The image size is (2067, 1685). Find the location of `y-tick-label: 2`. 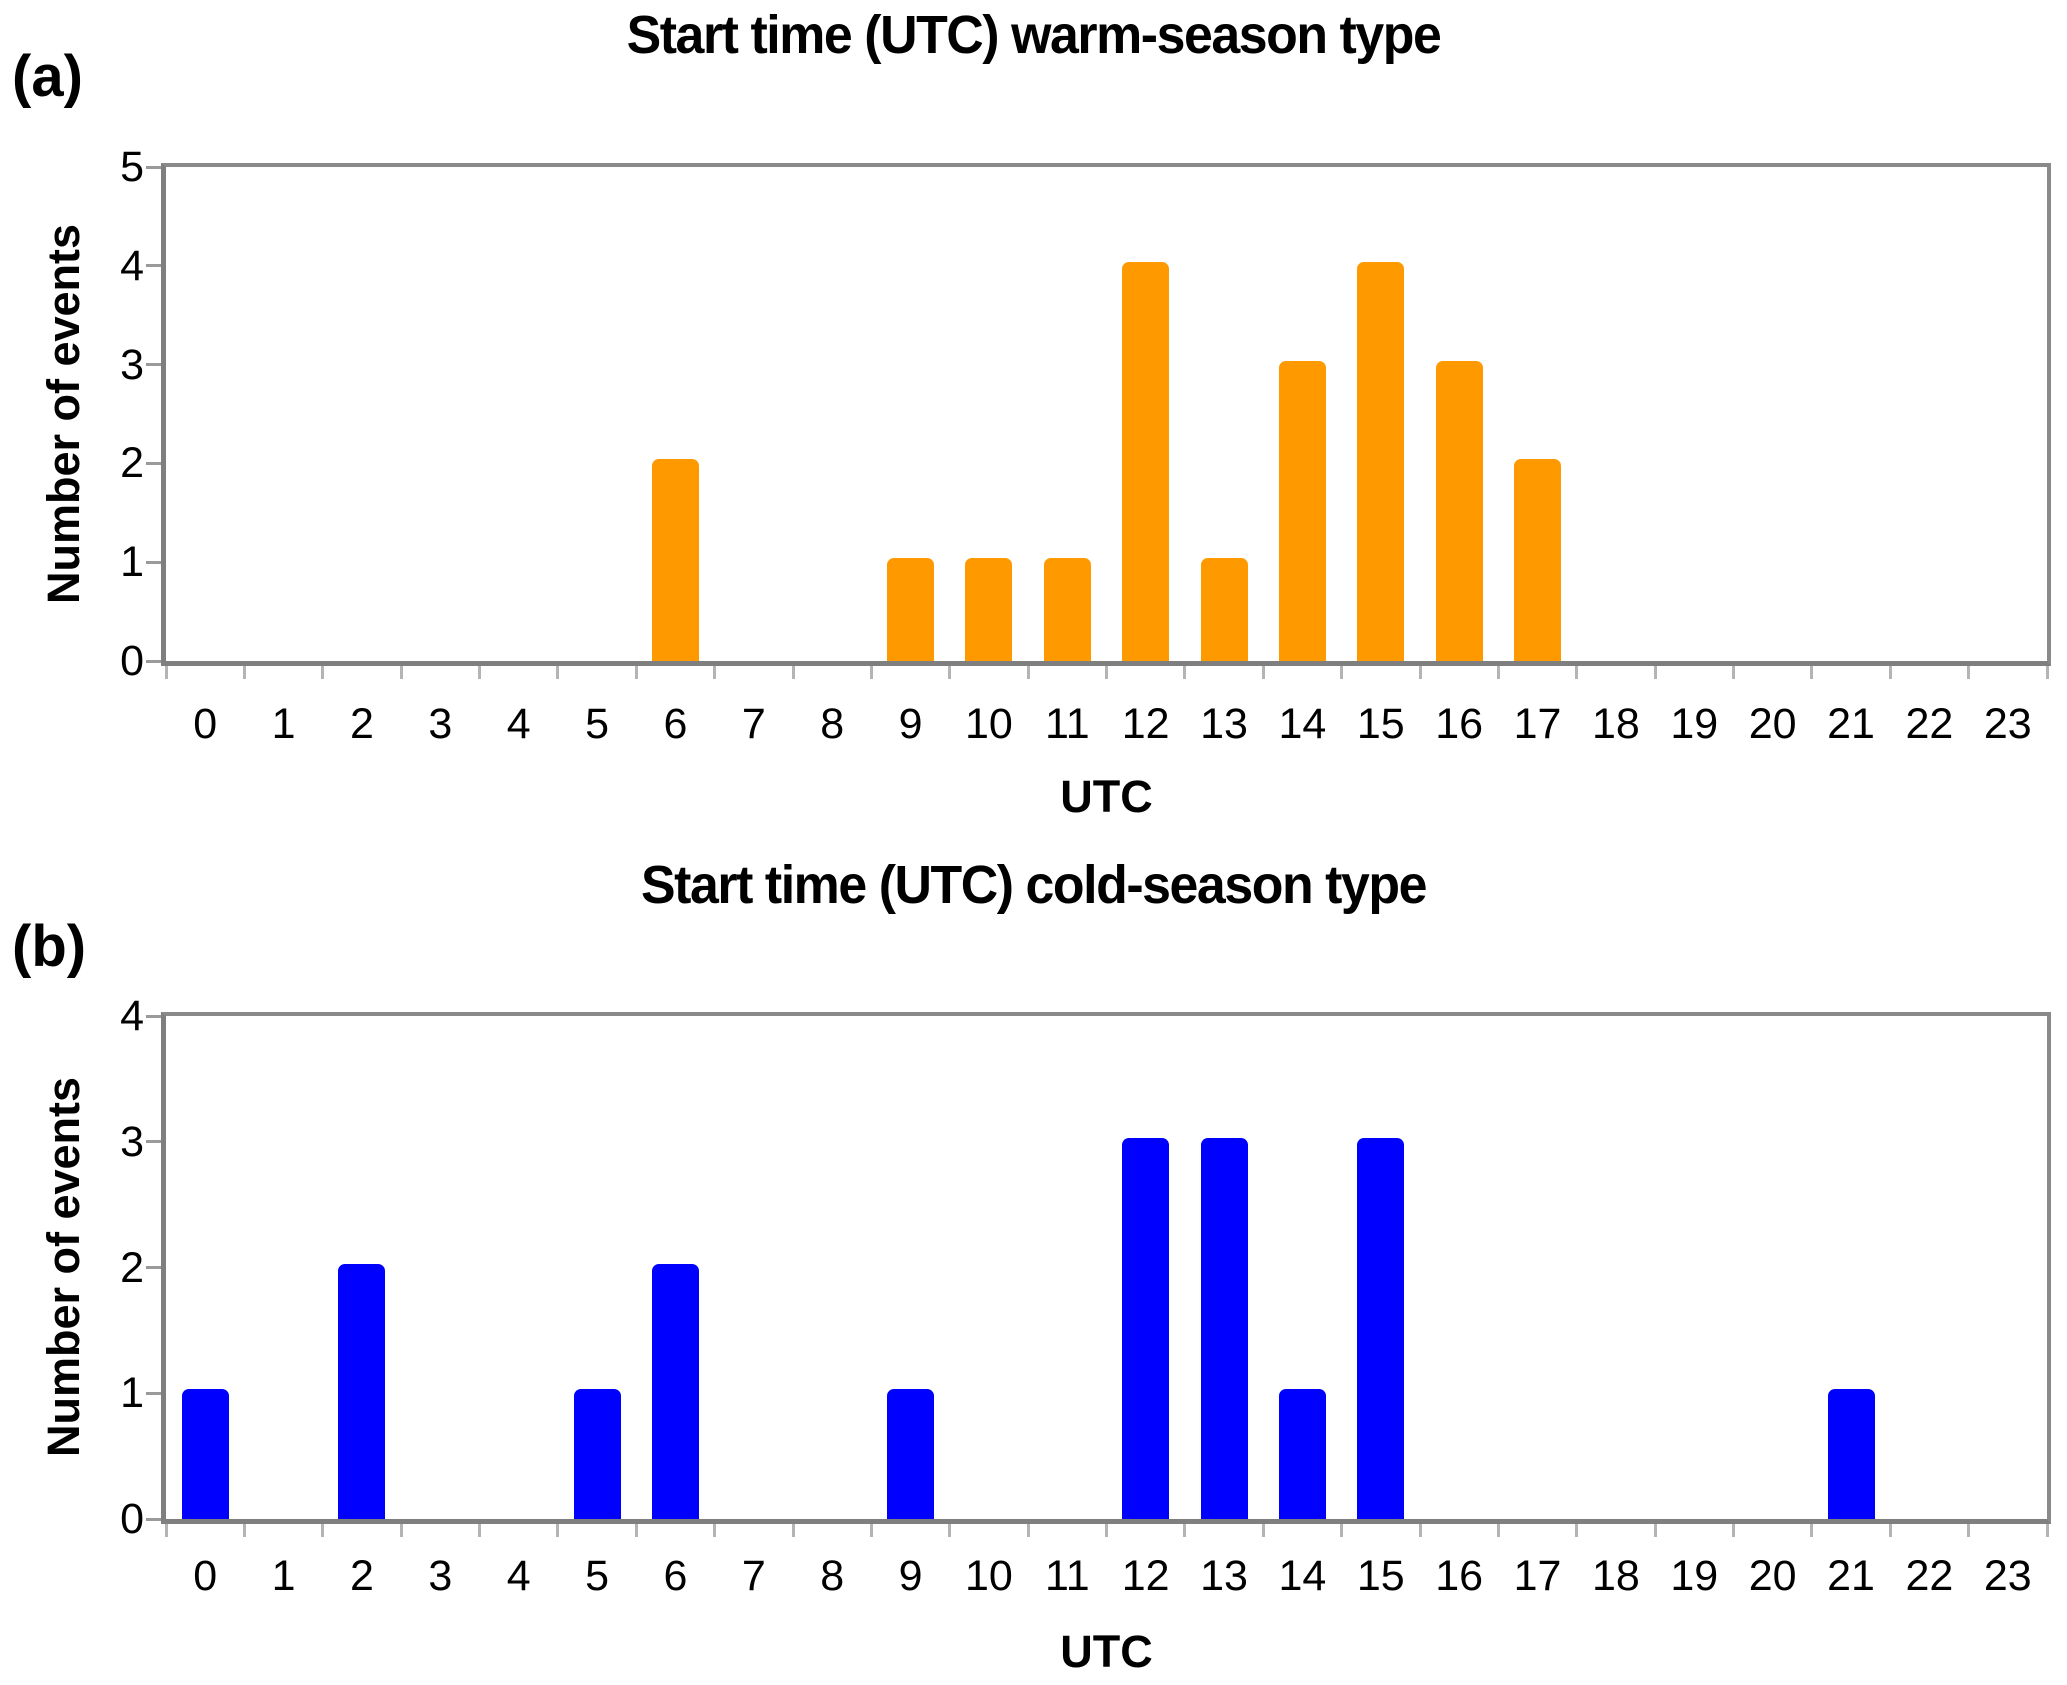

y-tick-label: 2 is located at coordinates (132, 1267).